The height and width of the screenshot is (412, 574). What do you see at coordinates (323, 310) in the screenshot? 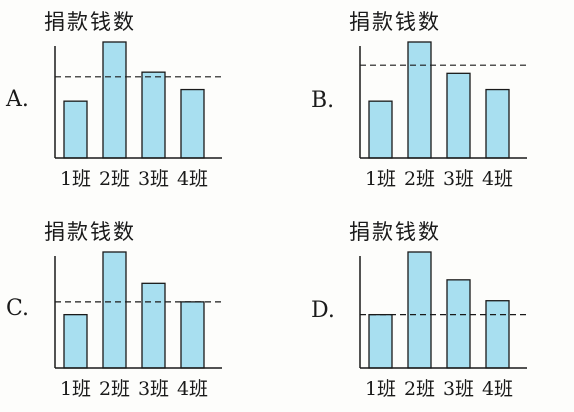
I see `option-label: D.` at bounding box center [323, 310].